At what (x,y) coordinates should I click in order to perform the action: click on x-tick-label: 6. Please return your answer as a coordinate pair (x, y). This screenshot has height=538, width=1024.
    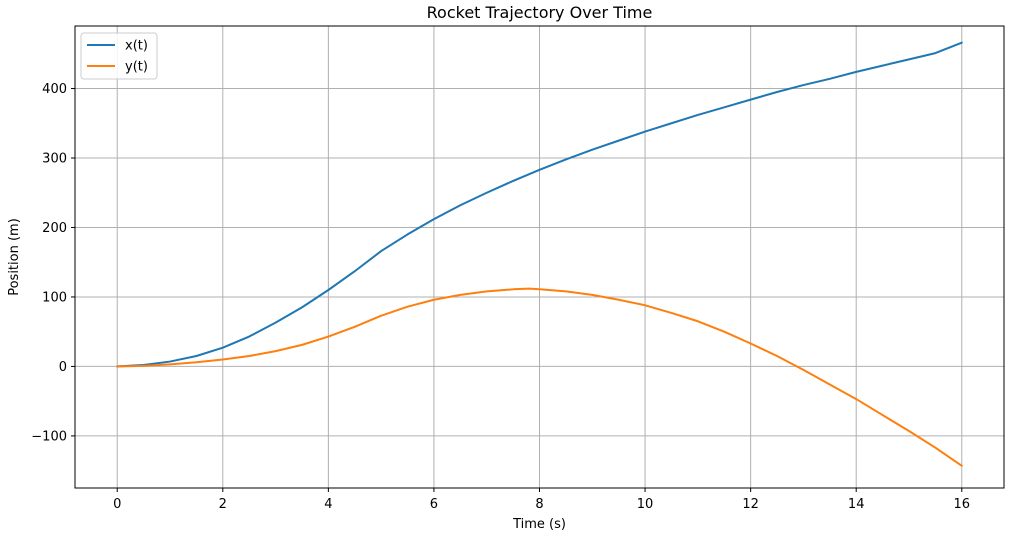
    Looking at the image, I should click on (434, 504).